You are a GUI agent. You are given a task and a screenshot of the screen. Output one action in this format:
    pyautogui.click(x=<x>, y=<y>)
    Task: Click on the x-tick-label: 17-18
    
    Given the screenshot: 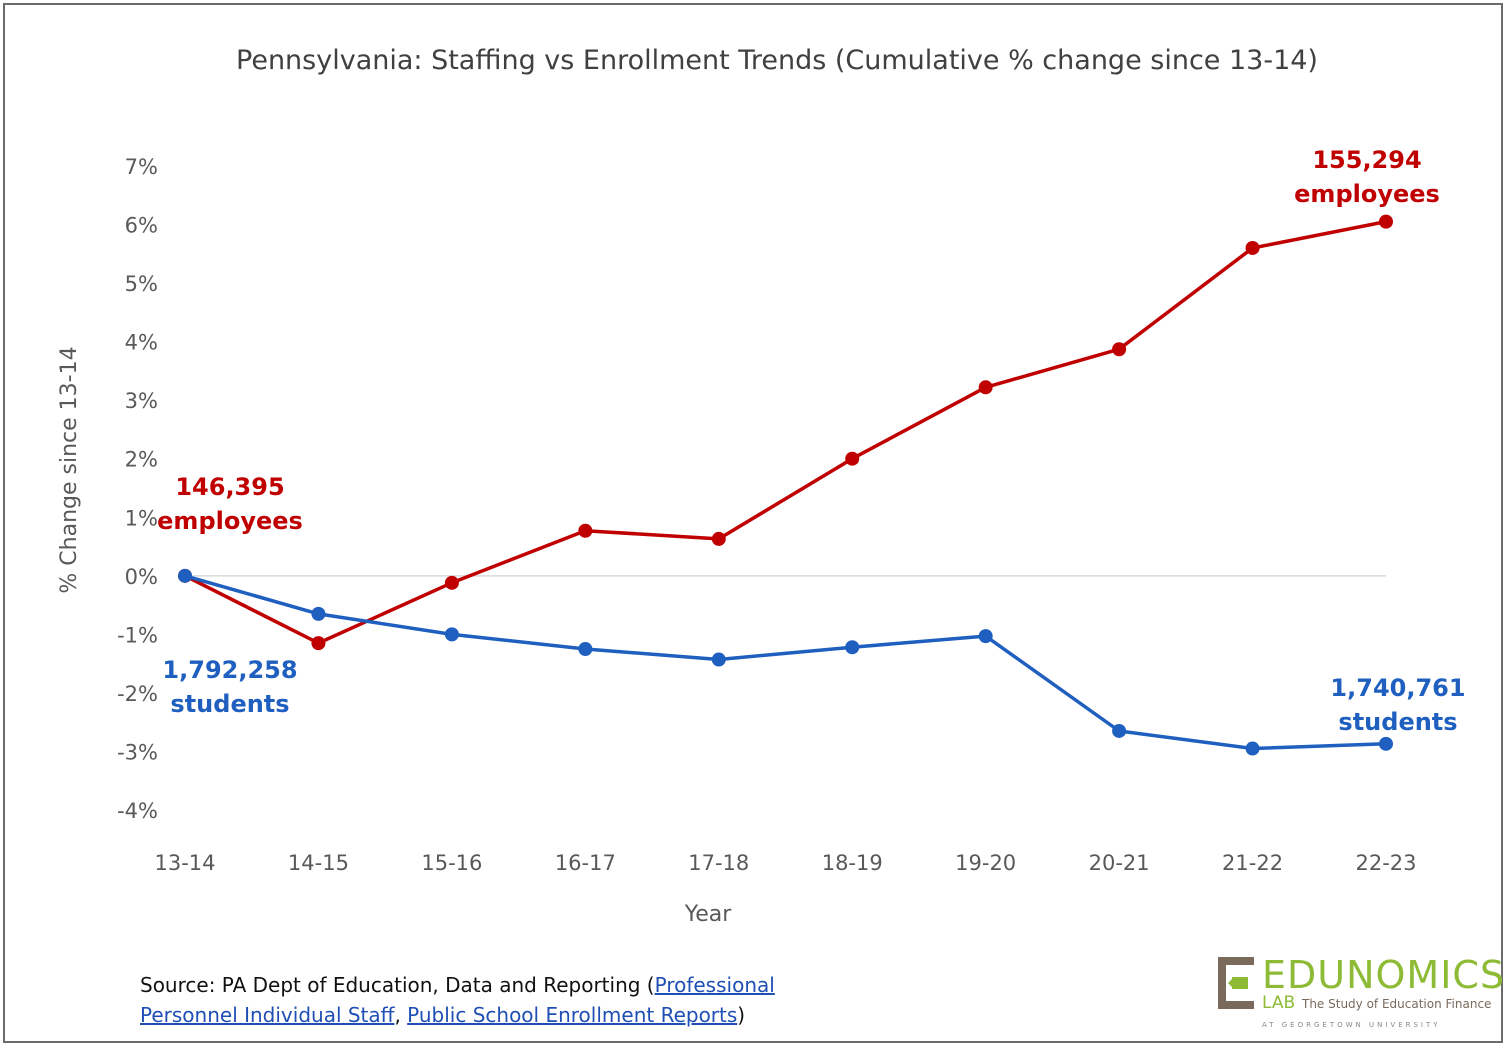 What is the action you would take?
    pyautogui.click(x=718, y=863)
    